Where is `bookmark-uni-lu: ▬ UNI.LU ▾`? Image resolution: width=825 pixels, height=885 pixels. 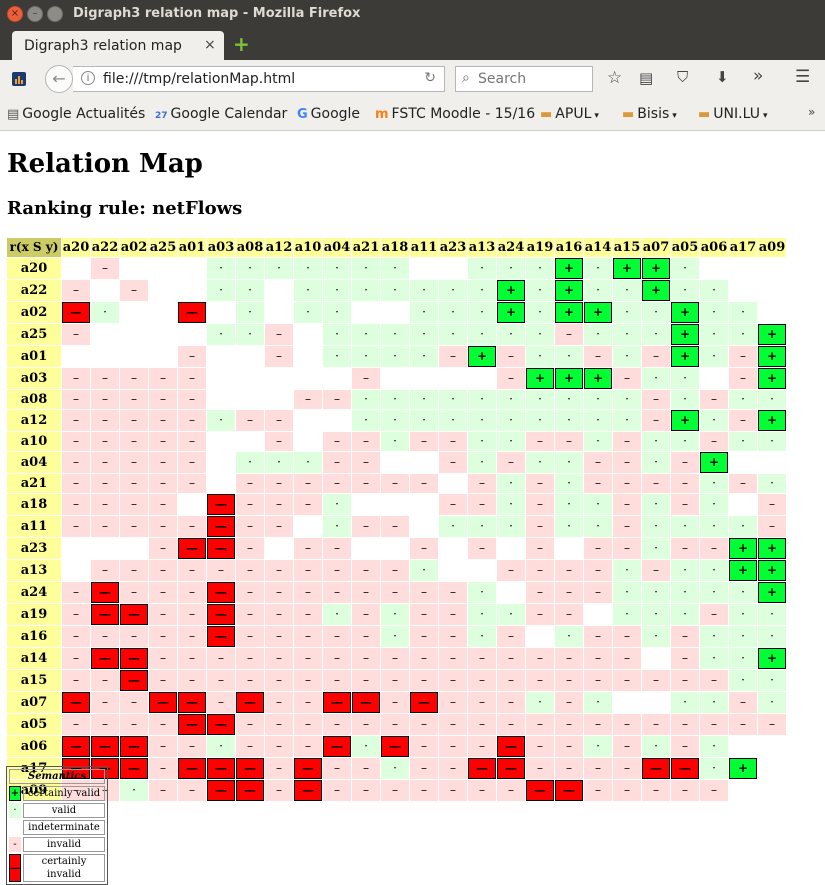 bookmark-uni-lu: ▬ UNI.LU ▾ is located at coordinates (732, 114).